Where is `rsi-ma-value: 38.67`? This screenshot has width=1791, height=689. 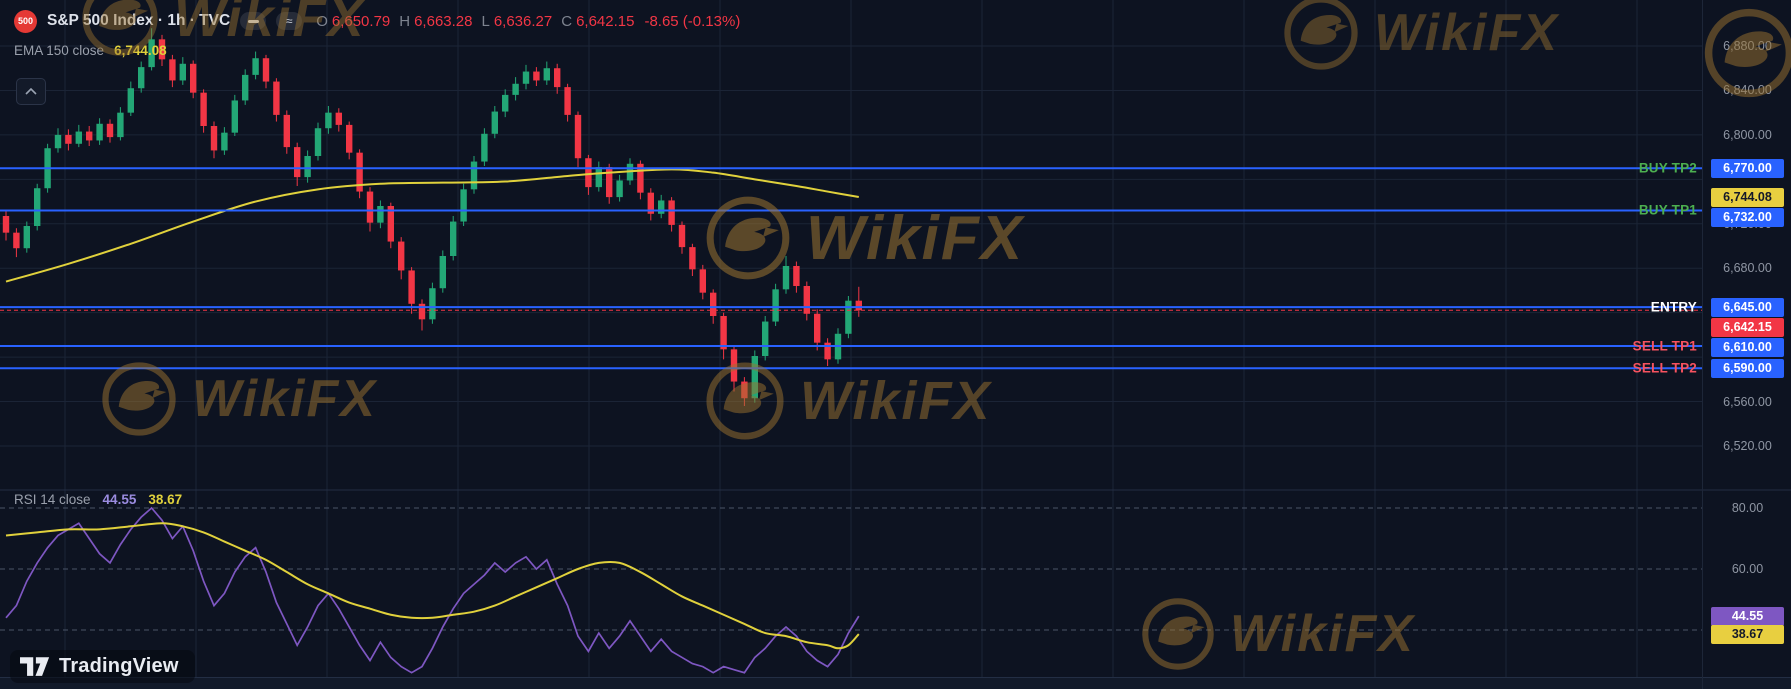
rsi-ma-value: 38.67 is located at coordinates (165, 499).